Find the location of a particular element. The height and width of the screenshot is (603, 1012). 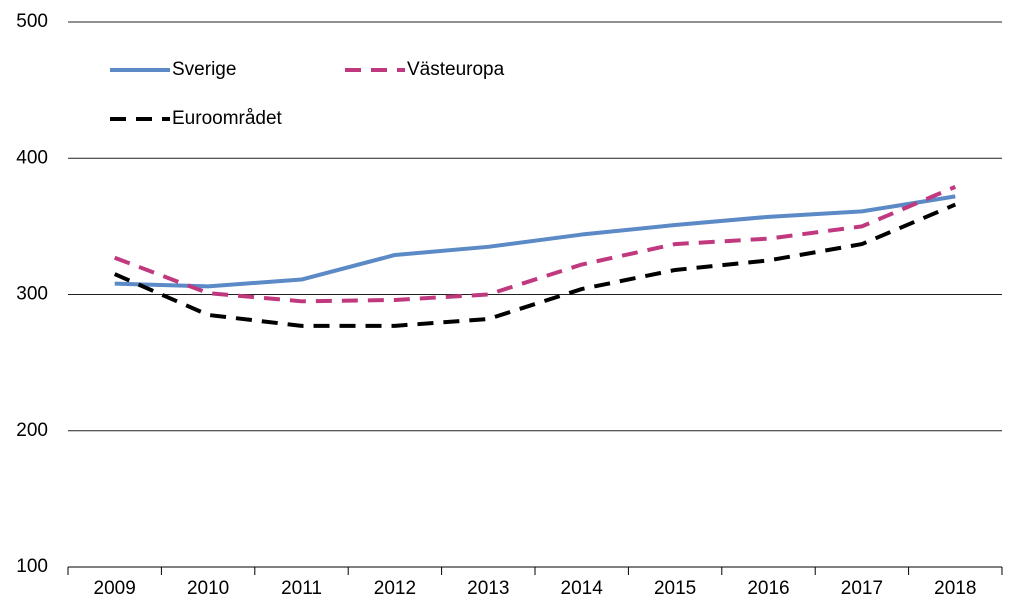

legend-label: Euroområdet is located at coordinates (227, 118).